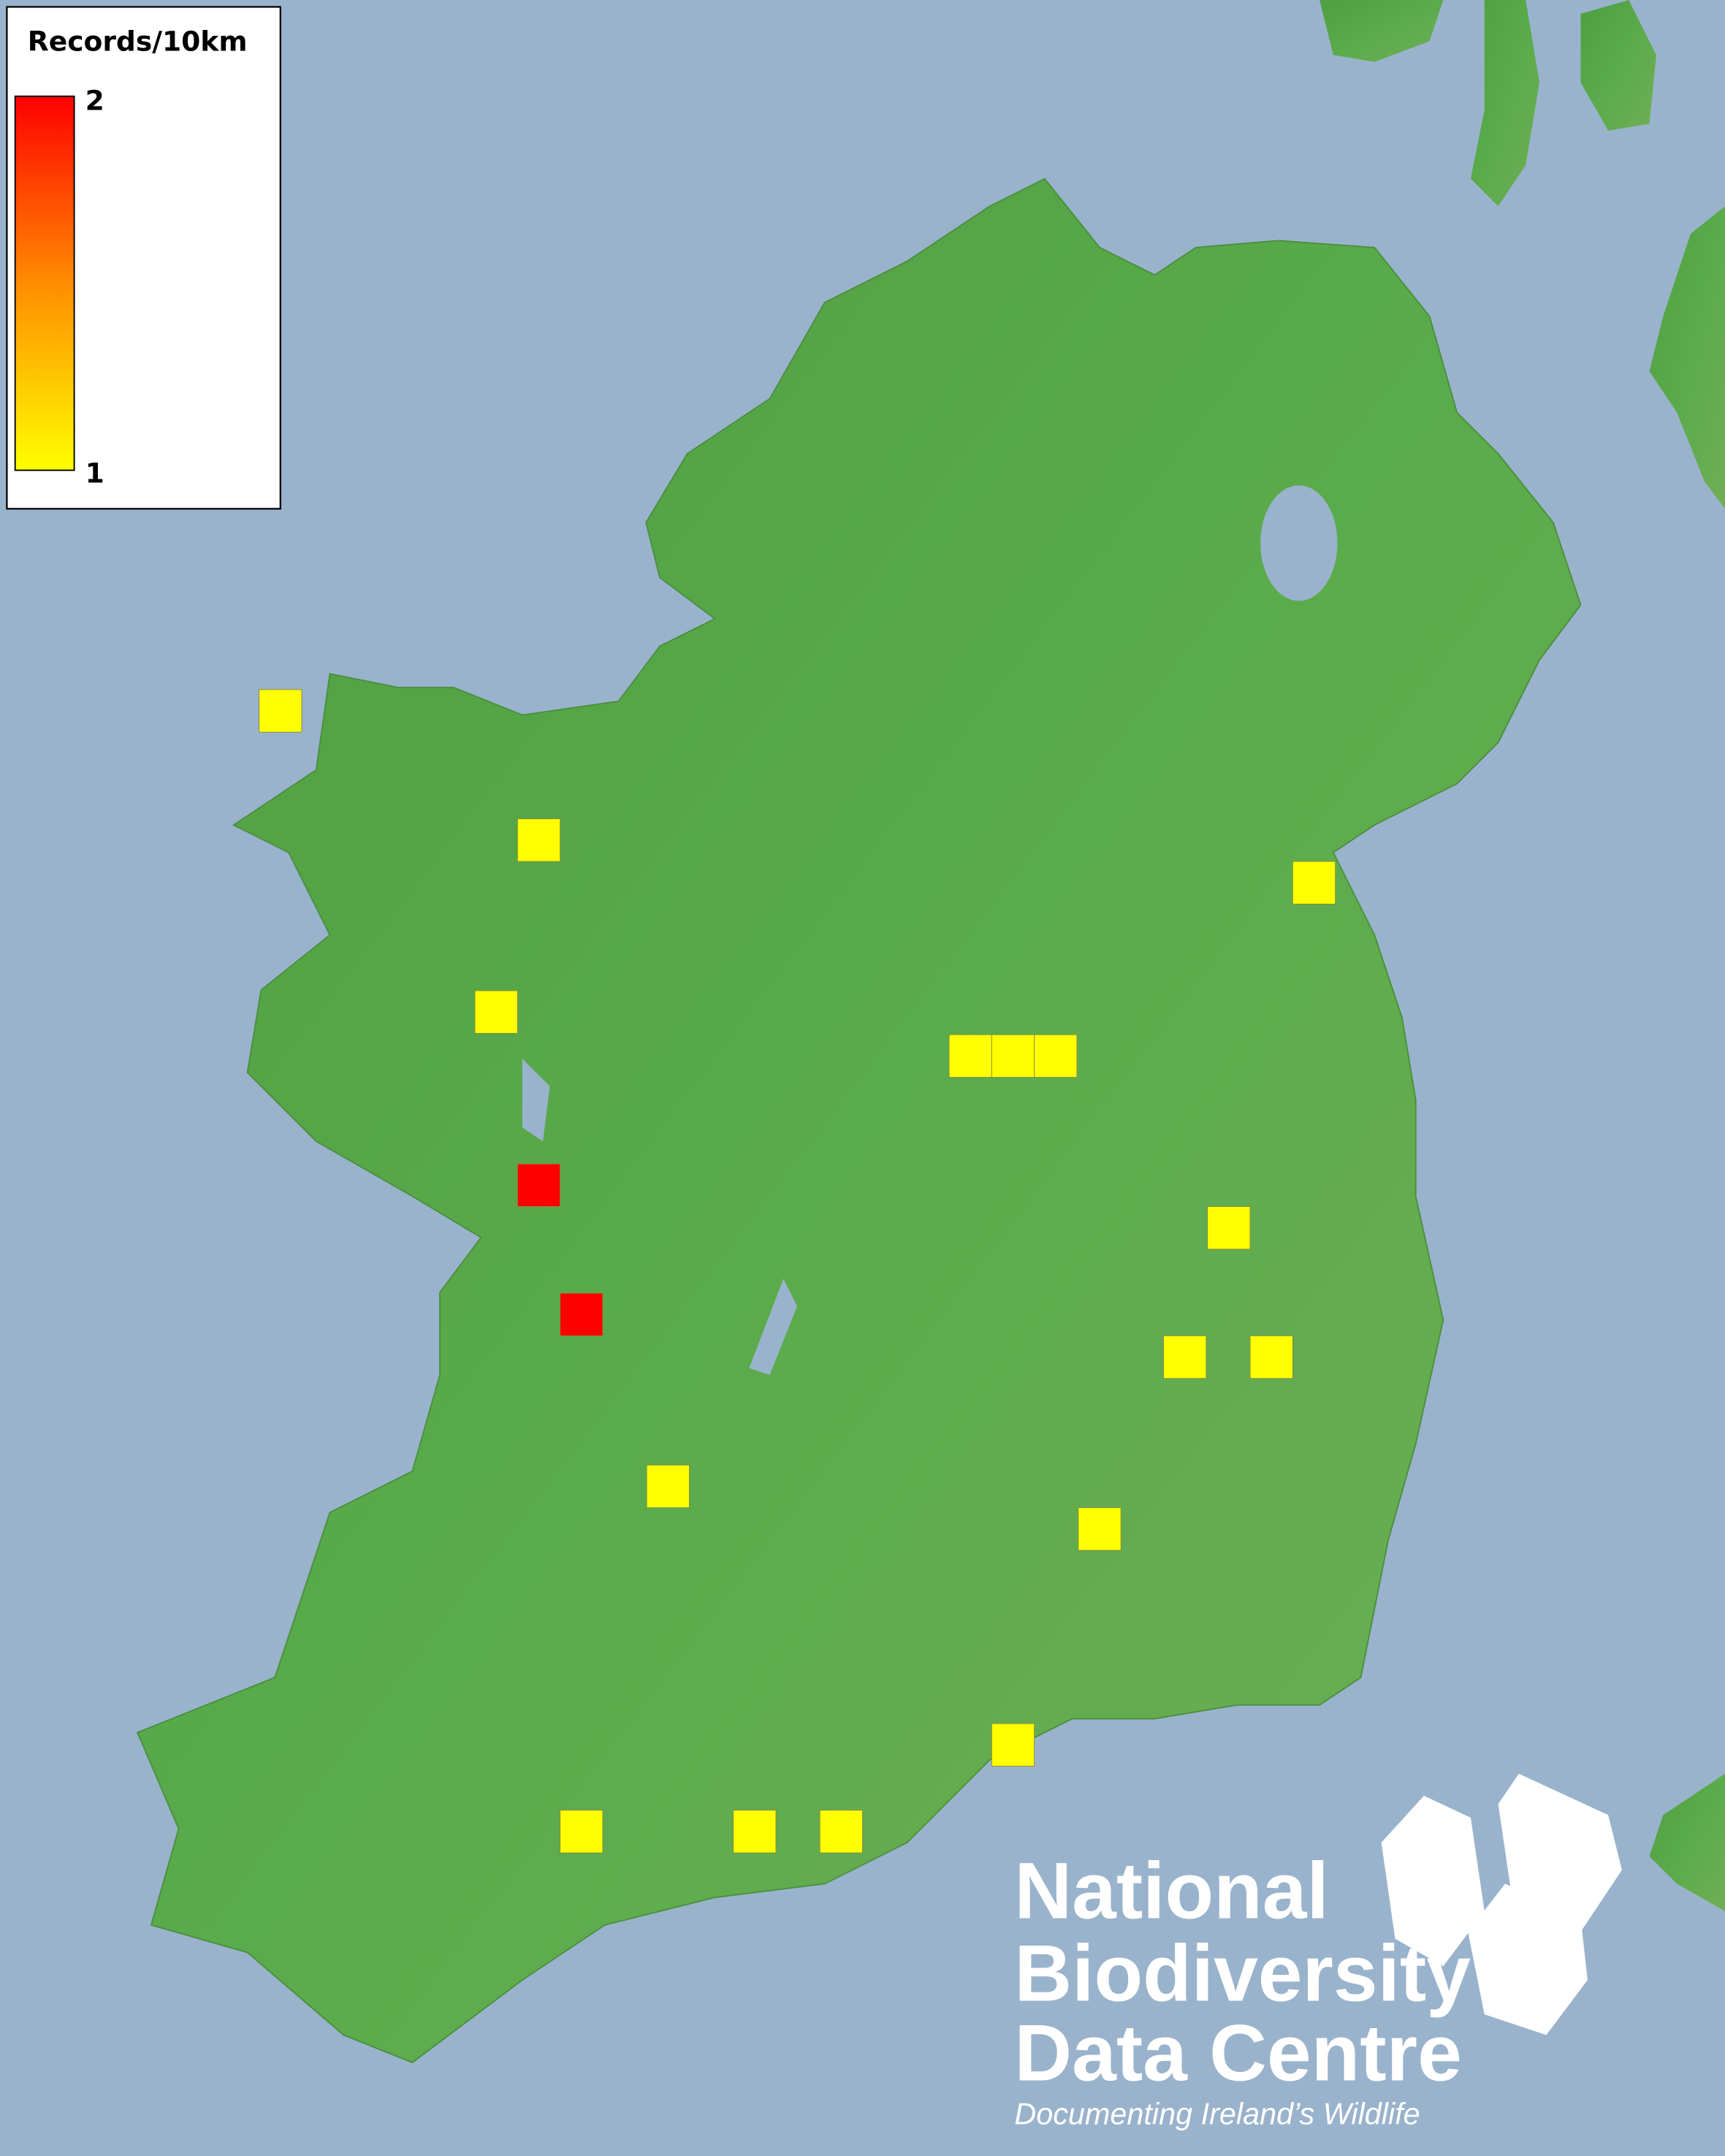 This screenshot has height=2156, width=1725. I want to click on legend-min-label: 1, so click(94, 473).